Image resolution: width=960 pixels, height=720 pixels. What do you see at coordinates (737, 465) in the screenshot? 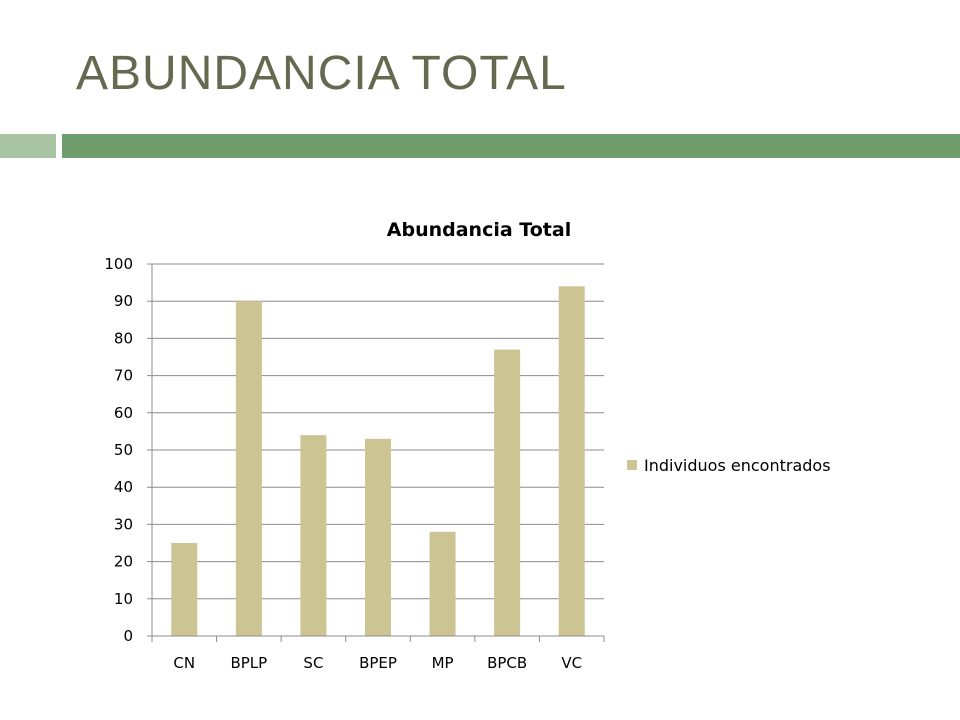
I see `legend-label: Individuos encontrados` at bounding box center [737, 465].